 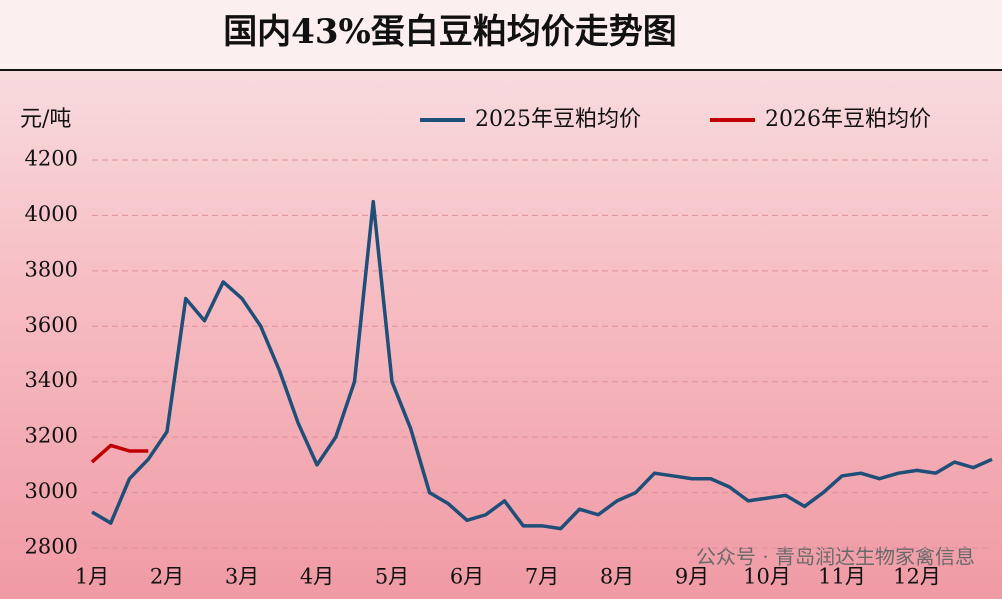 I want to click on y-tick-label: 2800, so click(x=51, y=547).